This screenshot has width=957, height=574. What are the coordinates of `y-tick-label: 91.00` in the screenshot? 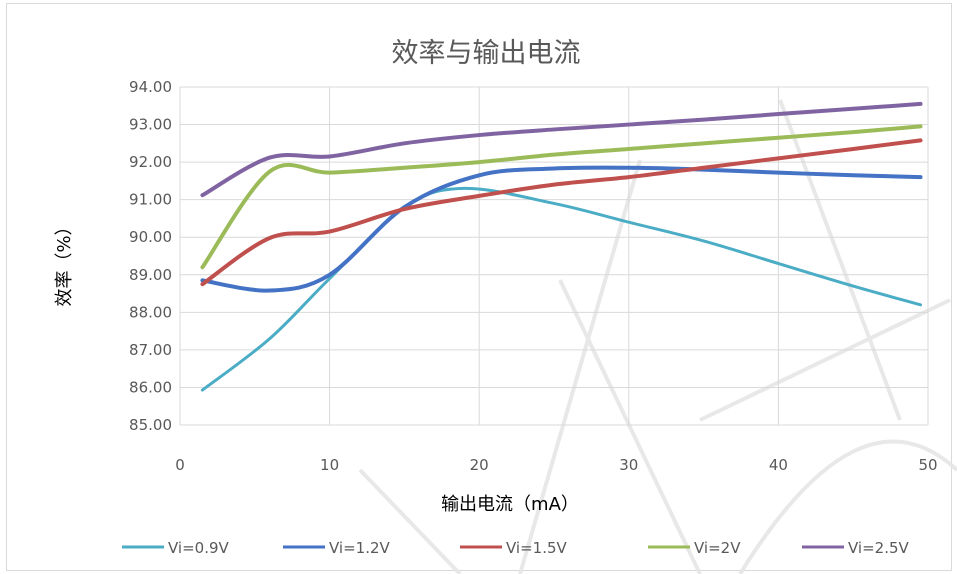 It's located at (150, 200).